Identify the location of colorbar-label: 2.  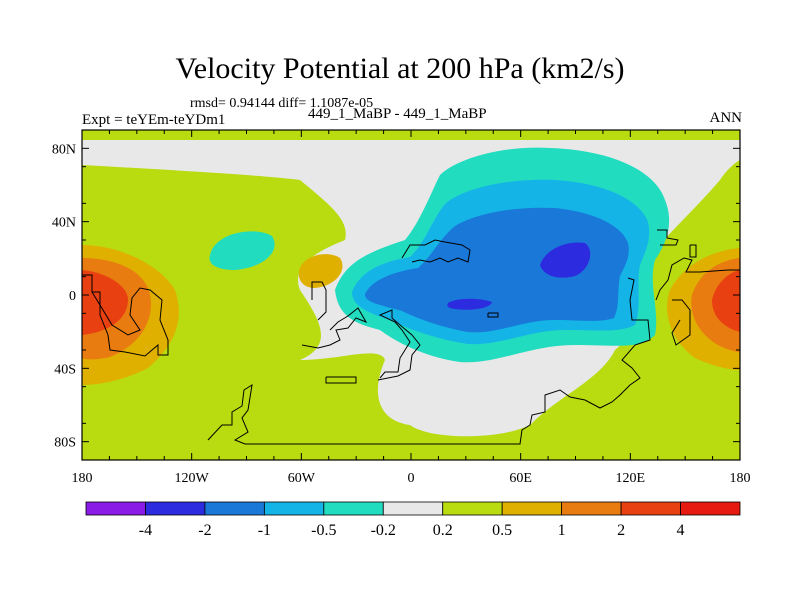
(621, 530).